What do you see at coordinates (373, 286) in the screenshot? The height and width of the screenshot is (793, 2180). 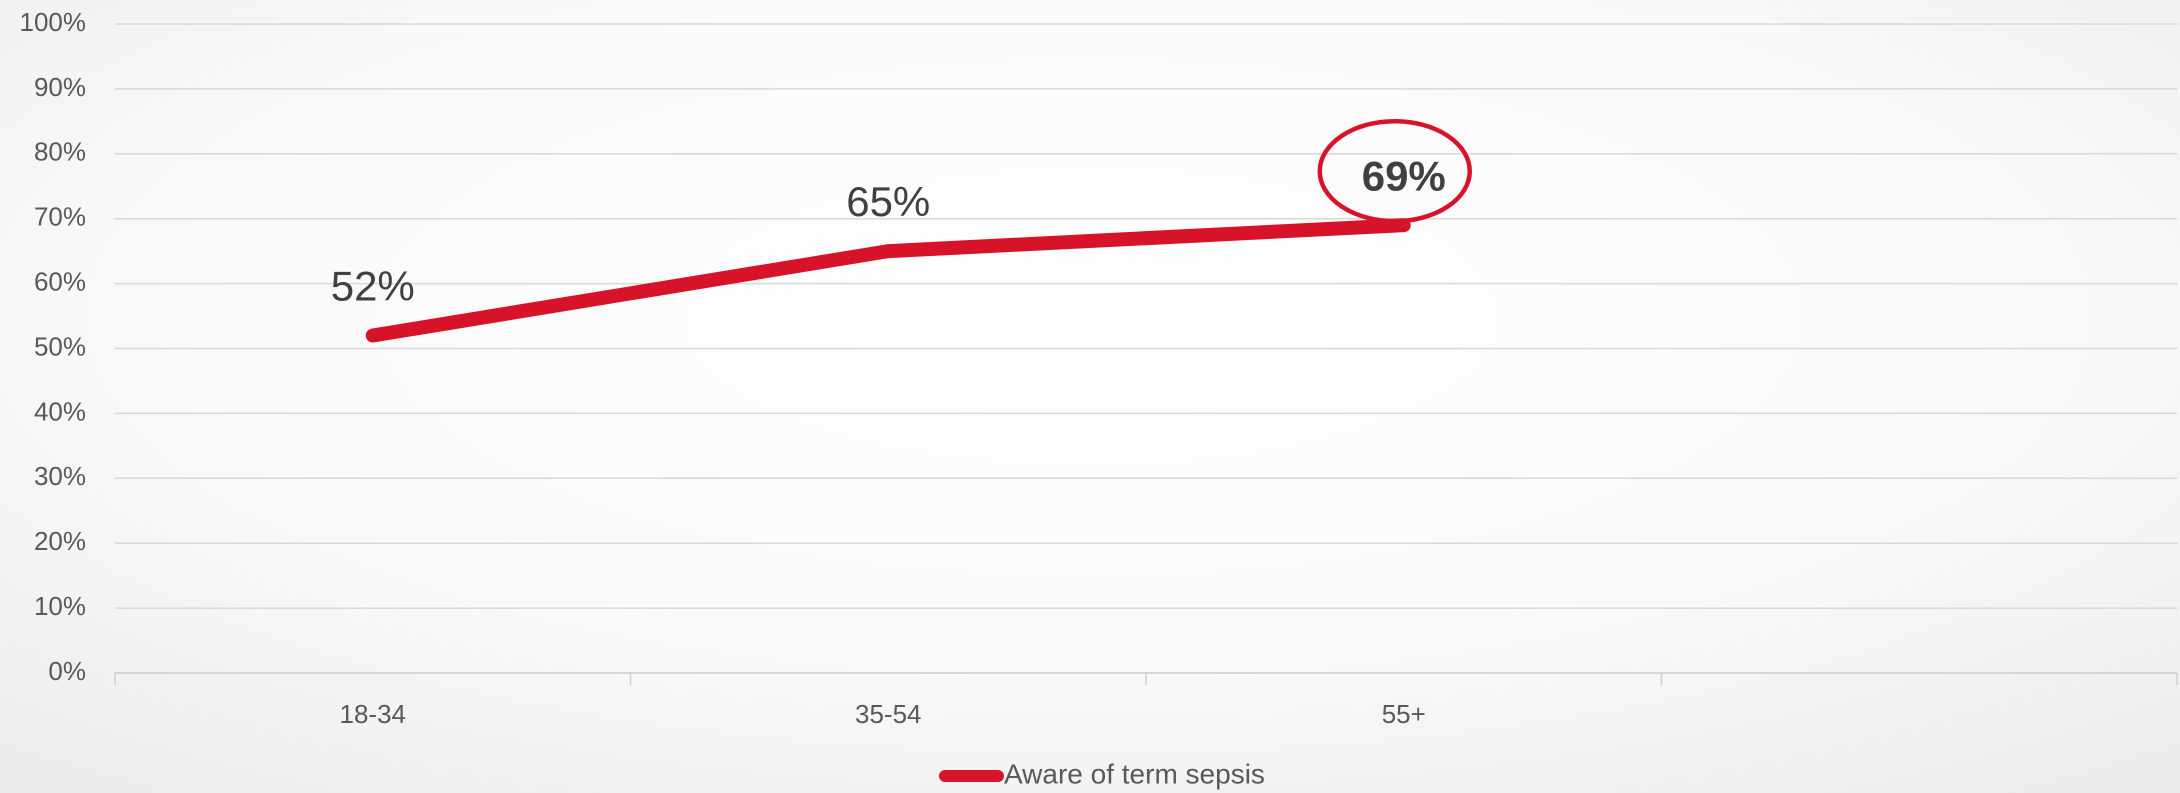 I see `data-label: 52%` at bounding box center [373, 286].